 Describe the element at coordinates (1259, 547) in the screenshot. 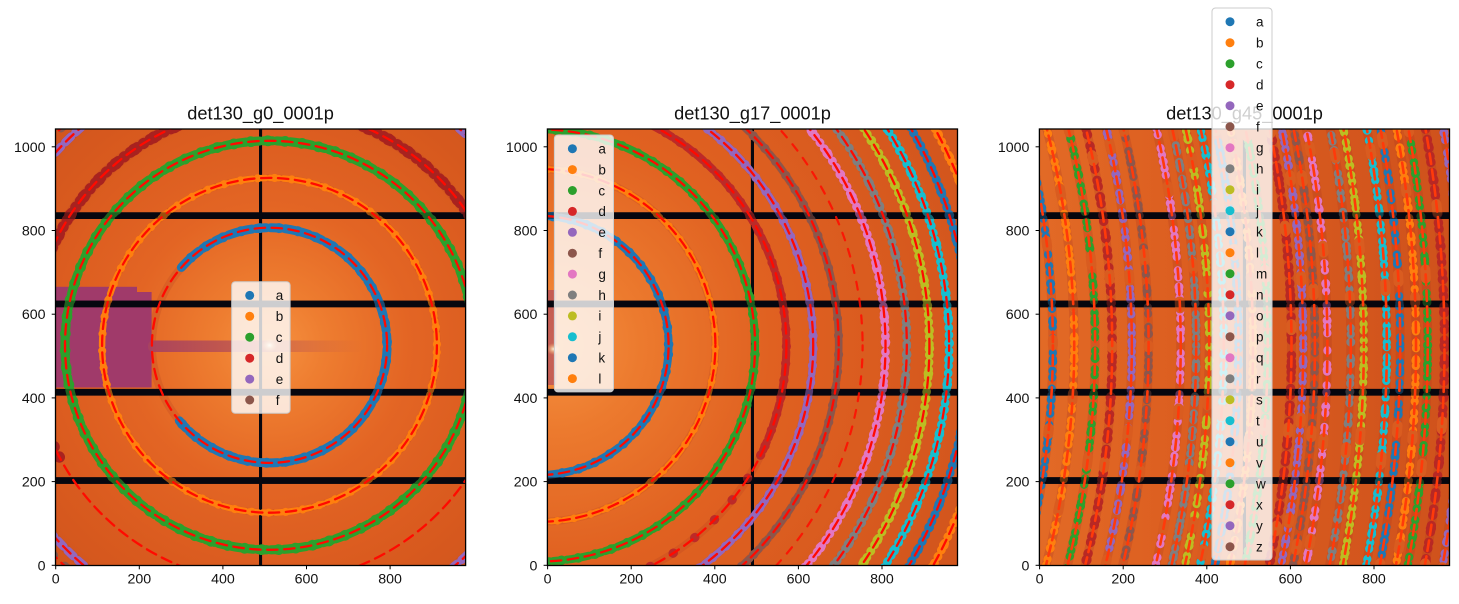

I see `svg-text: z` at that location.